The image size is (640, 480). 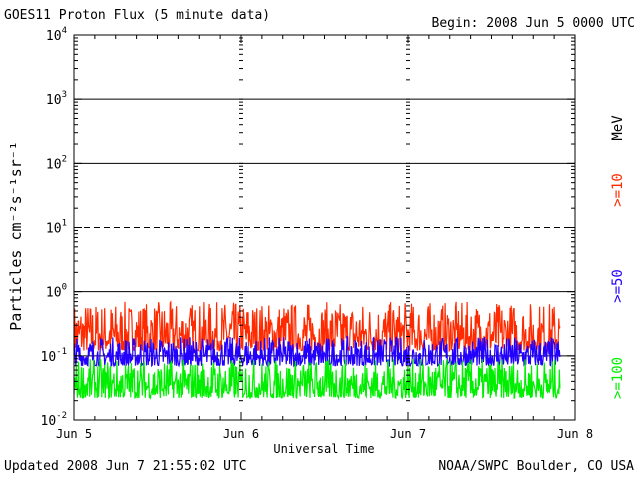 What do you see at coordinates (618, 286) in the screenshot?
I see `legend-series: >=50` at bounding box center [618, 286].